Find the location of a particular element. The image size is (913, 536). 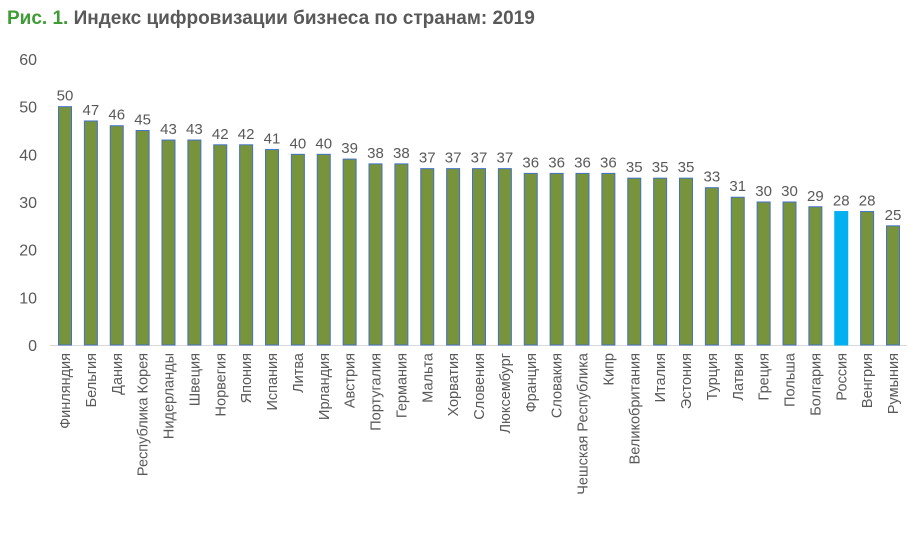

x-tick-label: Ирландия is located at coordinates (325, 386).